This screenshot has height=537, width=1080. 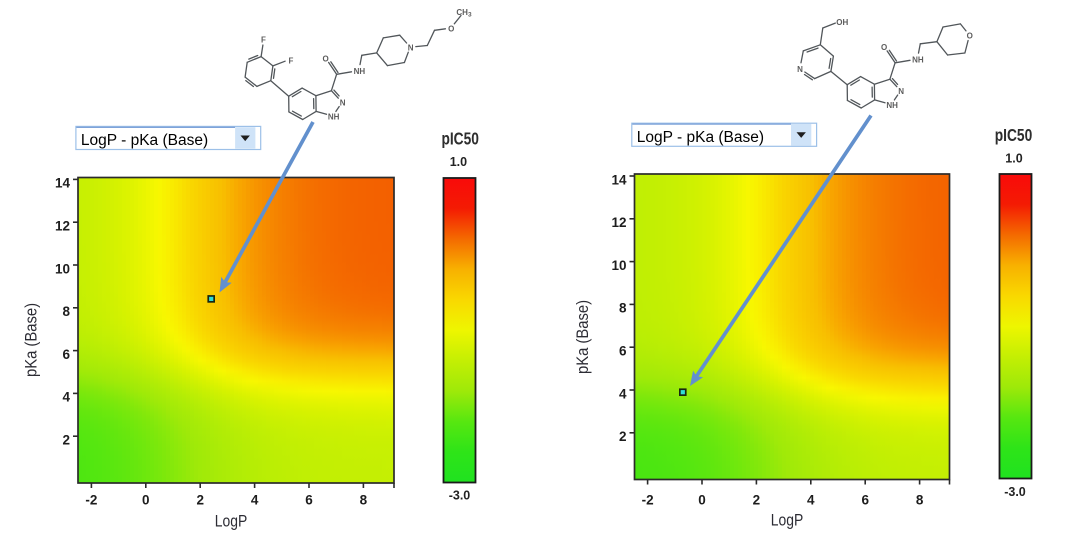 I want to click on svg-text: OH, so click(x=842, y=22).